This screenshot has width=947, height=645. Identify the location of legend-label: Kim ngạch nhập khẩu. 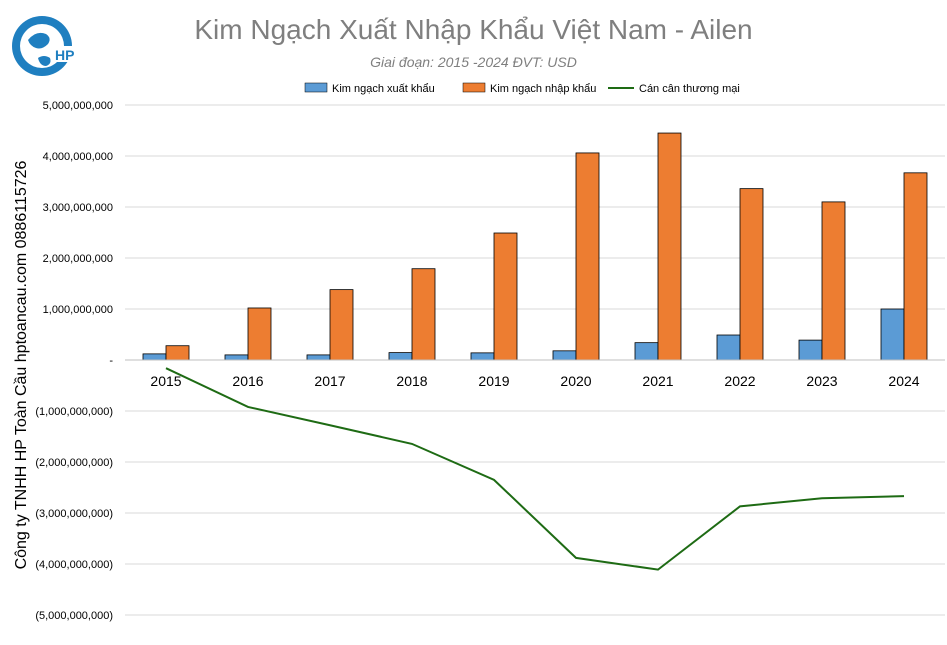
(543, 89).